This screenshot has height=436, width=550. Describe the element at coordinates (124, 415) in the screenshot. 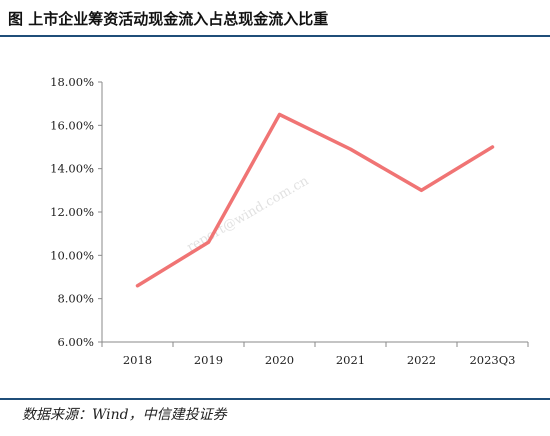

I see `source-note: 数据来源：Wind，中信建投证券` at that location.